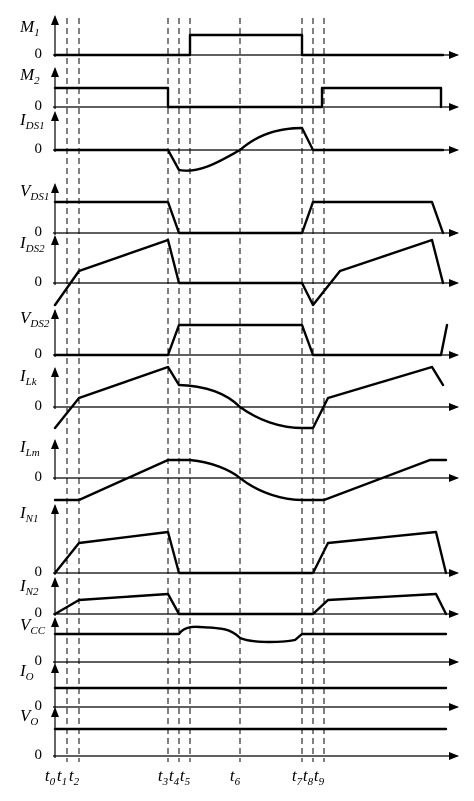 The height and width of the screenshot is (801, 474). Describe the element at coordinates (322, 782) in the screenshot. I see `time-label-sub: 9` at that location.